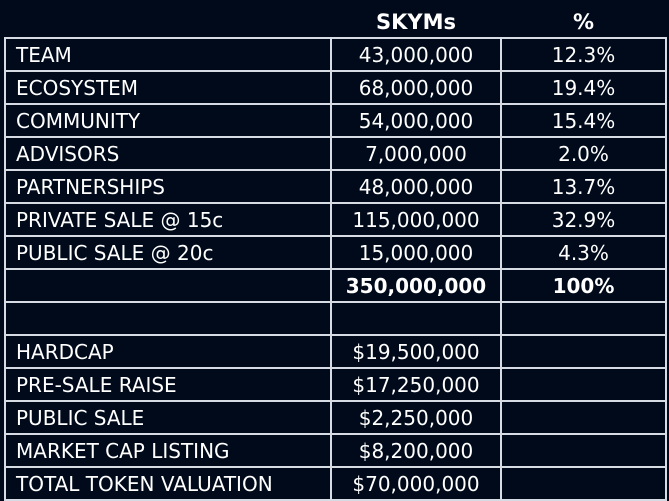  What do you see at coordinates (416, 252) in the screenshot?
I see `row-tokens: 15,000,000` at bounding box center [416, 252].